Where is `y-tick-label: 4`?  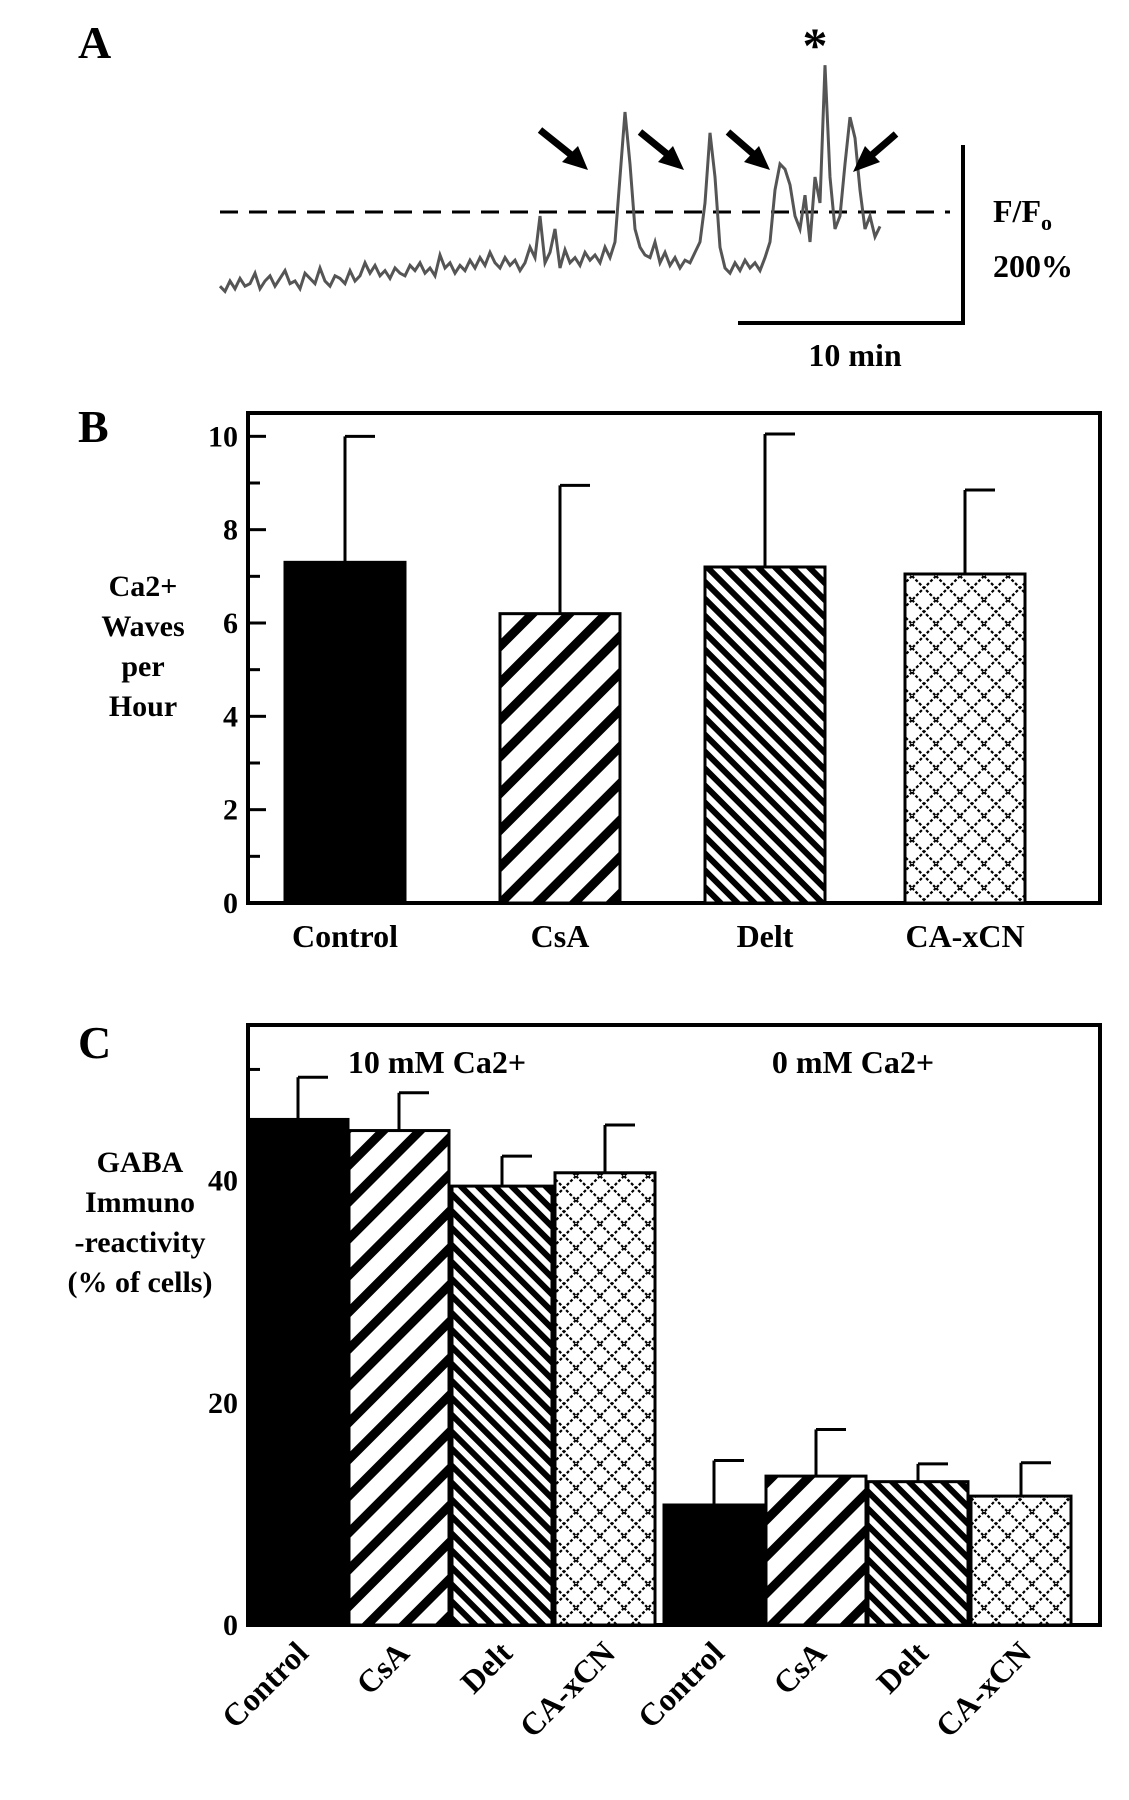 y-tick-label: 4 is located at coordinates (230, 716).